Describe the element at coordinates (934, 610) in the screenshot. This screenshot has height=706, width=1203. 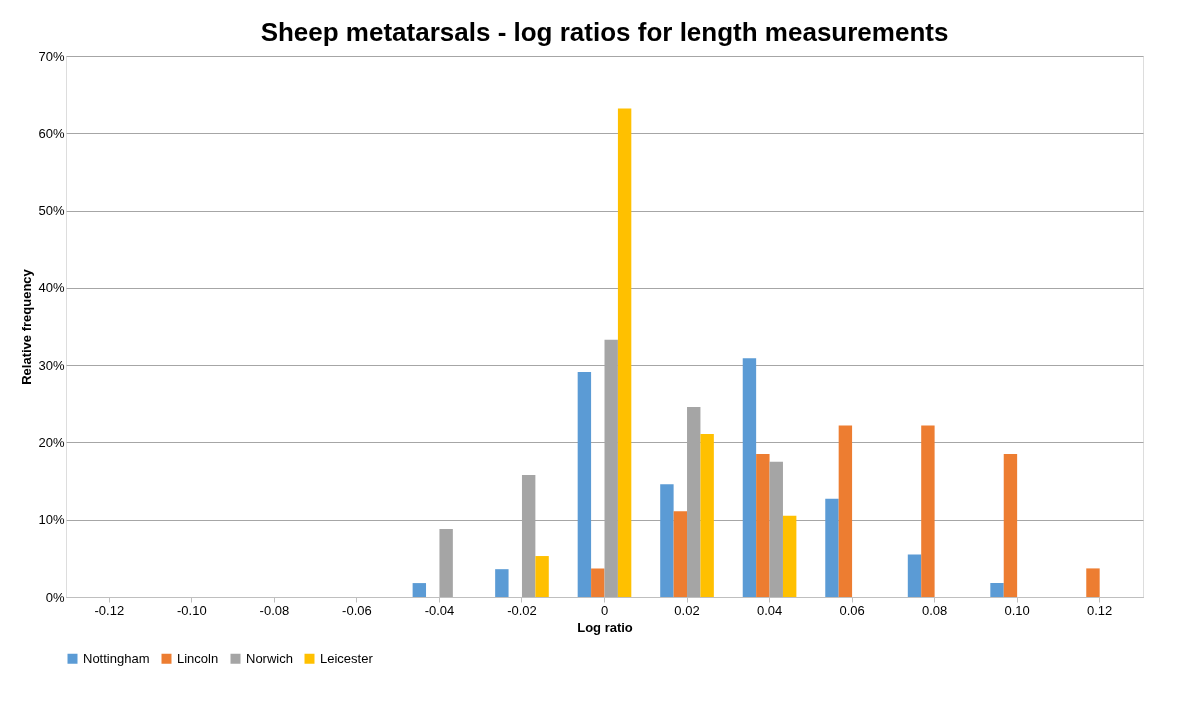
I see `x-tick-label: 0.08` at that location.